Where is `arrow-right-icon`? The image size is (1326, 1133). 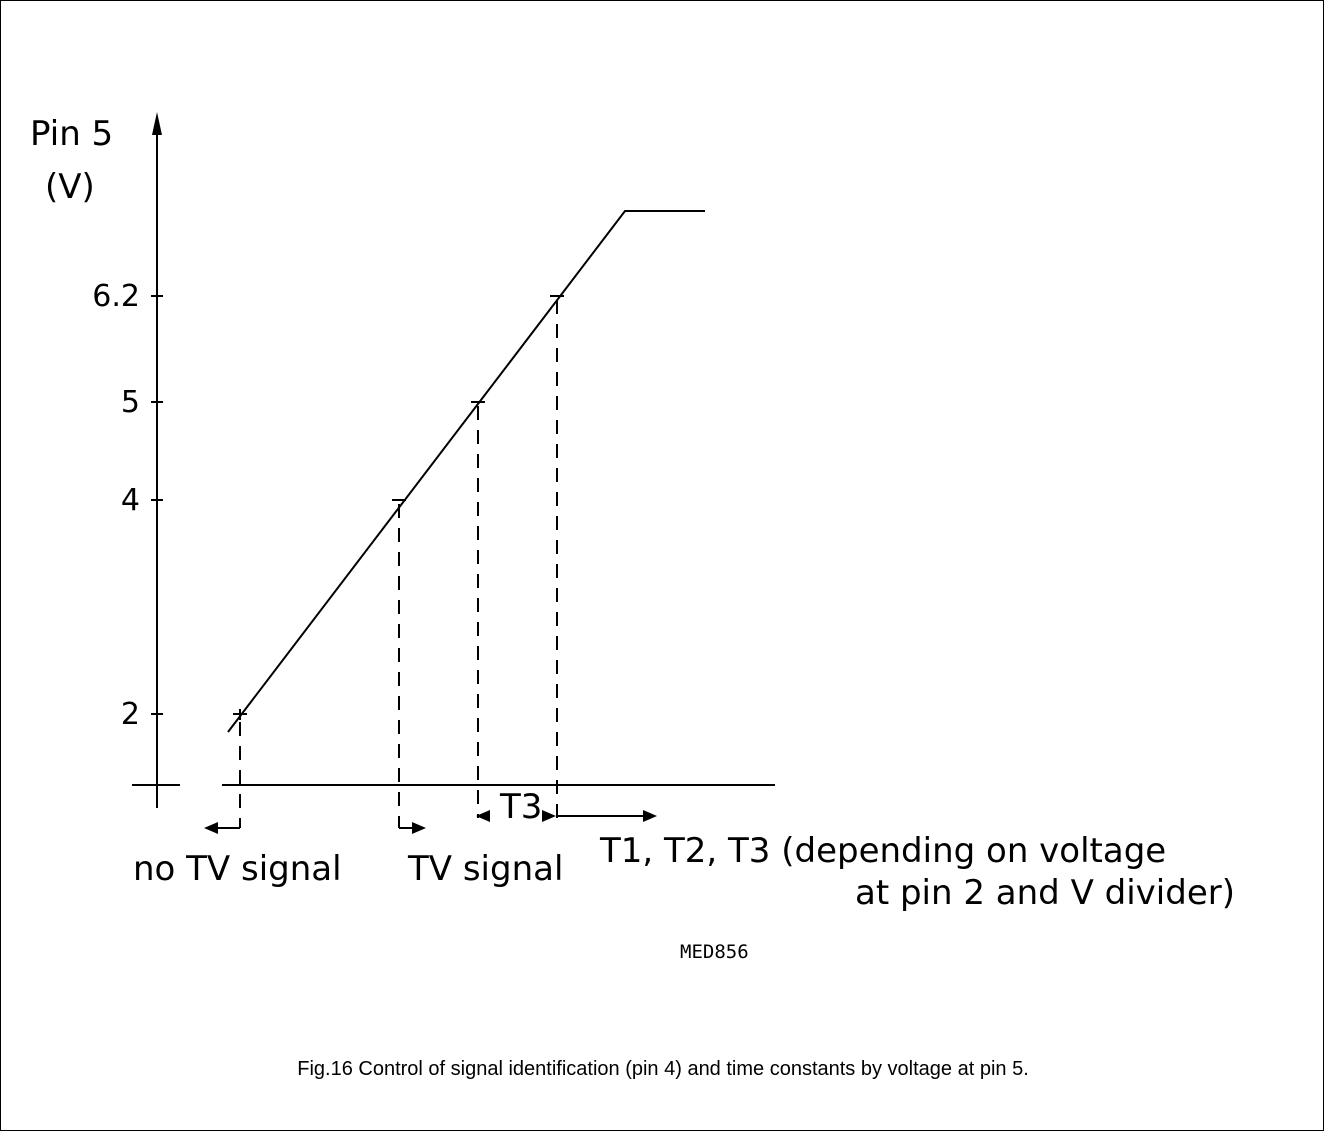
arrow-right-icon is located at coordinates (419, 828).